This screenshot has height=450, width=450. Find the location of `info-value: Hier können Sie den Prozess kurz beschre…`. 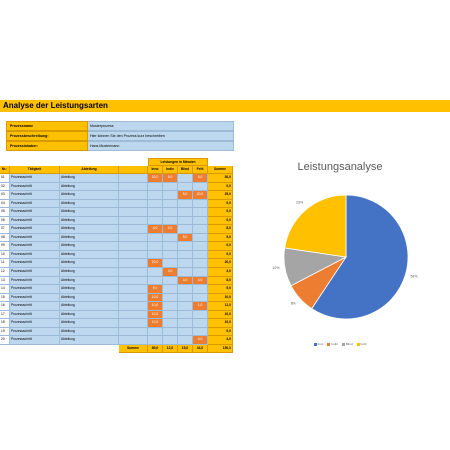

info-value: Hier können Sie den Prozess kurz beschre… is located at coordinates (161, 136).